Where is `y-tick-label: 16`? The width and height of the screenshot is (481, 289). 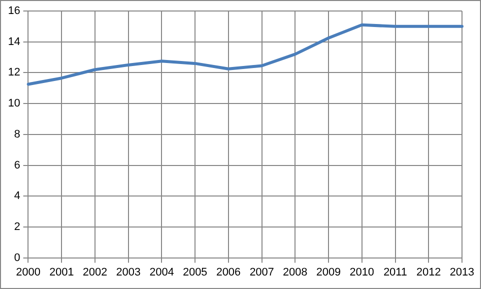 y-tick-label: 16 is located at coordinates (14, 11).